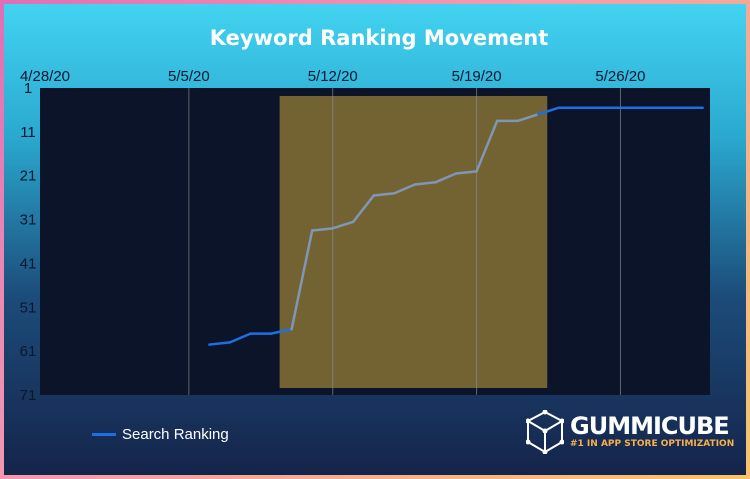 This screenshot has width=750, height=479. I want to click on legend-label: Search Ranking, so click(175, 434).